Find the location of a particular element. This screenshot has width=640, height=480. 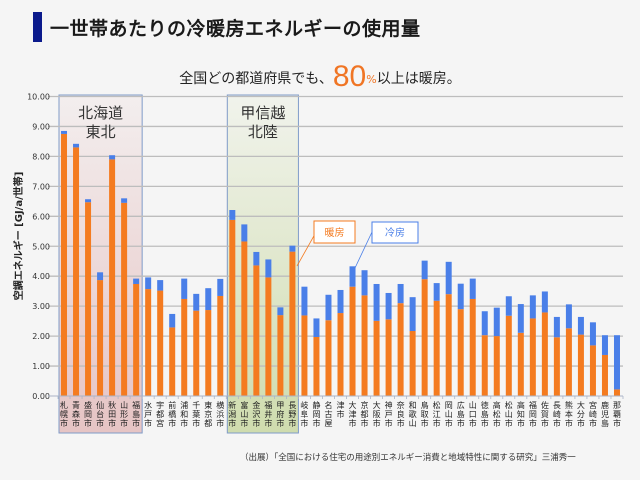

x-tick-label: 京都市 is located at coordinates (365, 414).